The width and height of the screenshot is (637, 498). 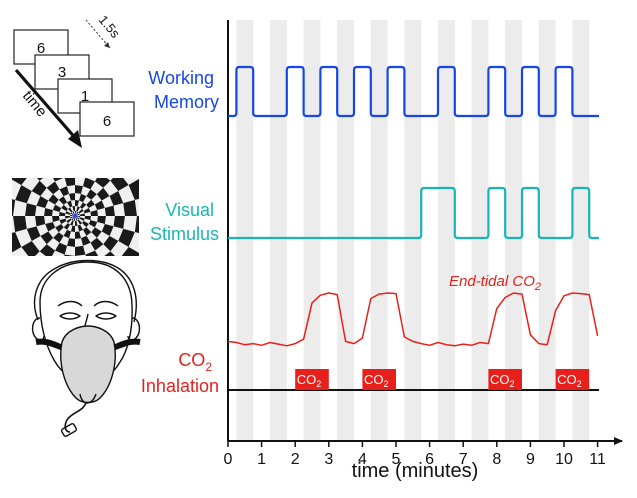 What do you see at coordinates (195, 362) in the screenshot?
I see `co2-inhalation-label-line1: CO2` at bounding box center [195, 362].